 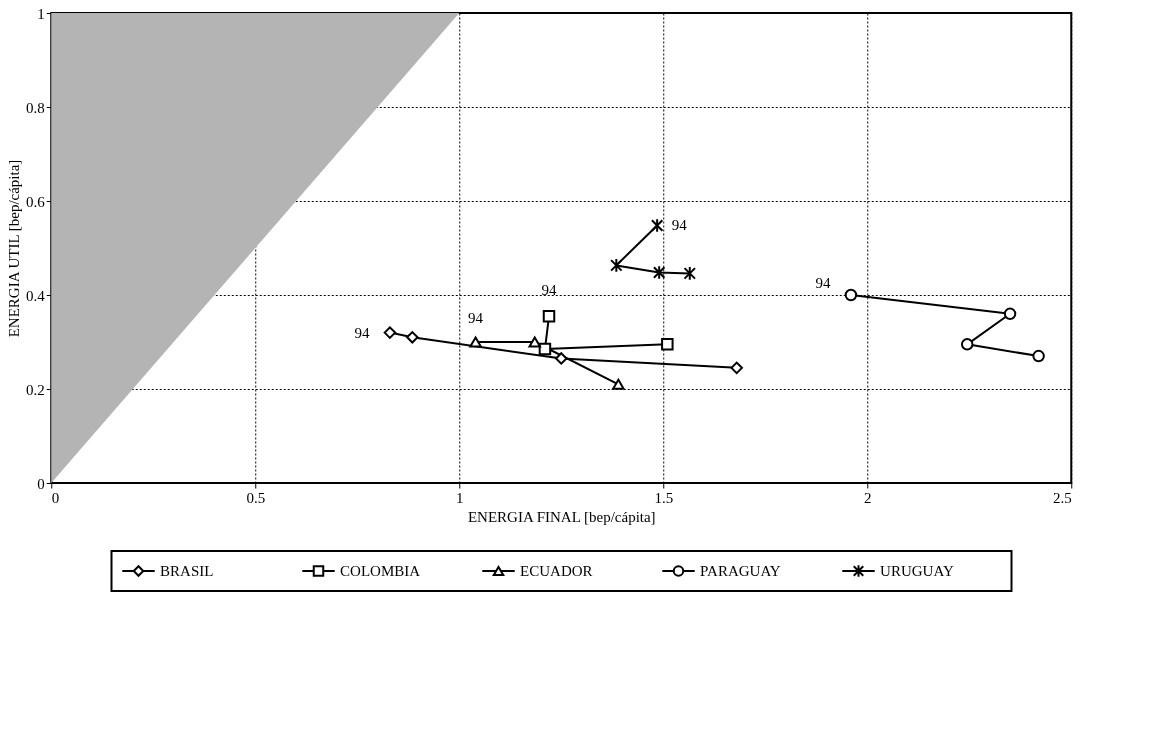 I want to click on y-tick-label: 0.2, so click(x=35, y=389).